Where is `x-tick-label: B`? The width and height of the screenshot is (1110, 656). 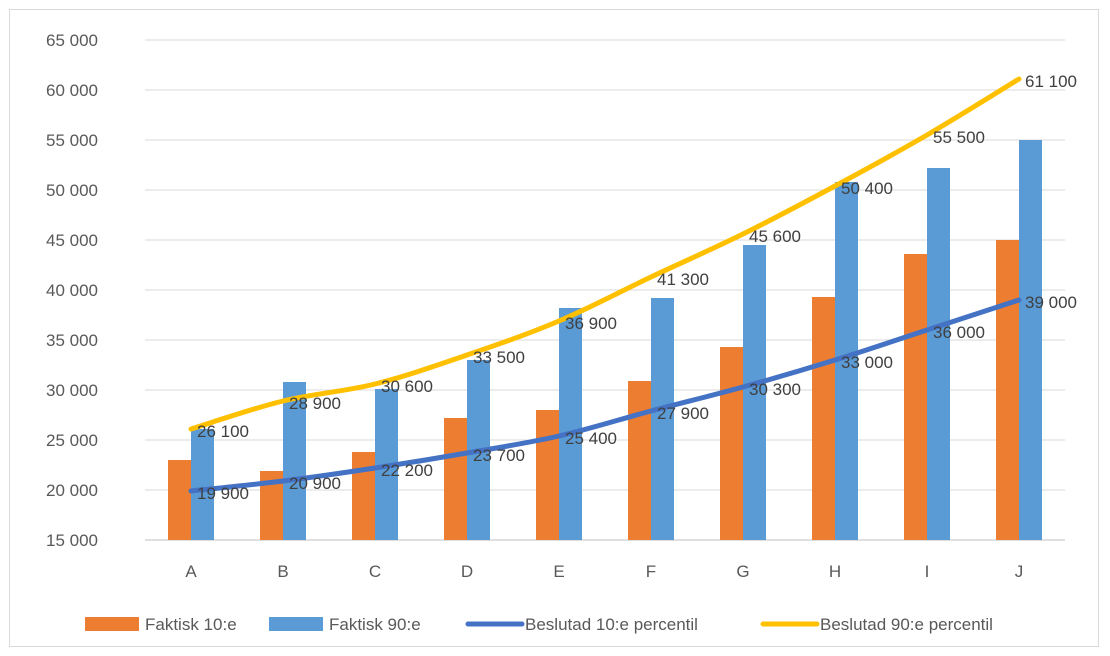
x-tick-label: B is located at coordinates (282, 571).